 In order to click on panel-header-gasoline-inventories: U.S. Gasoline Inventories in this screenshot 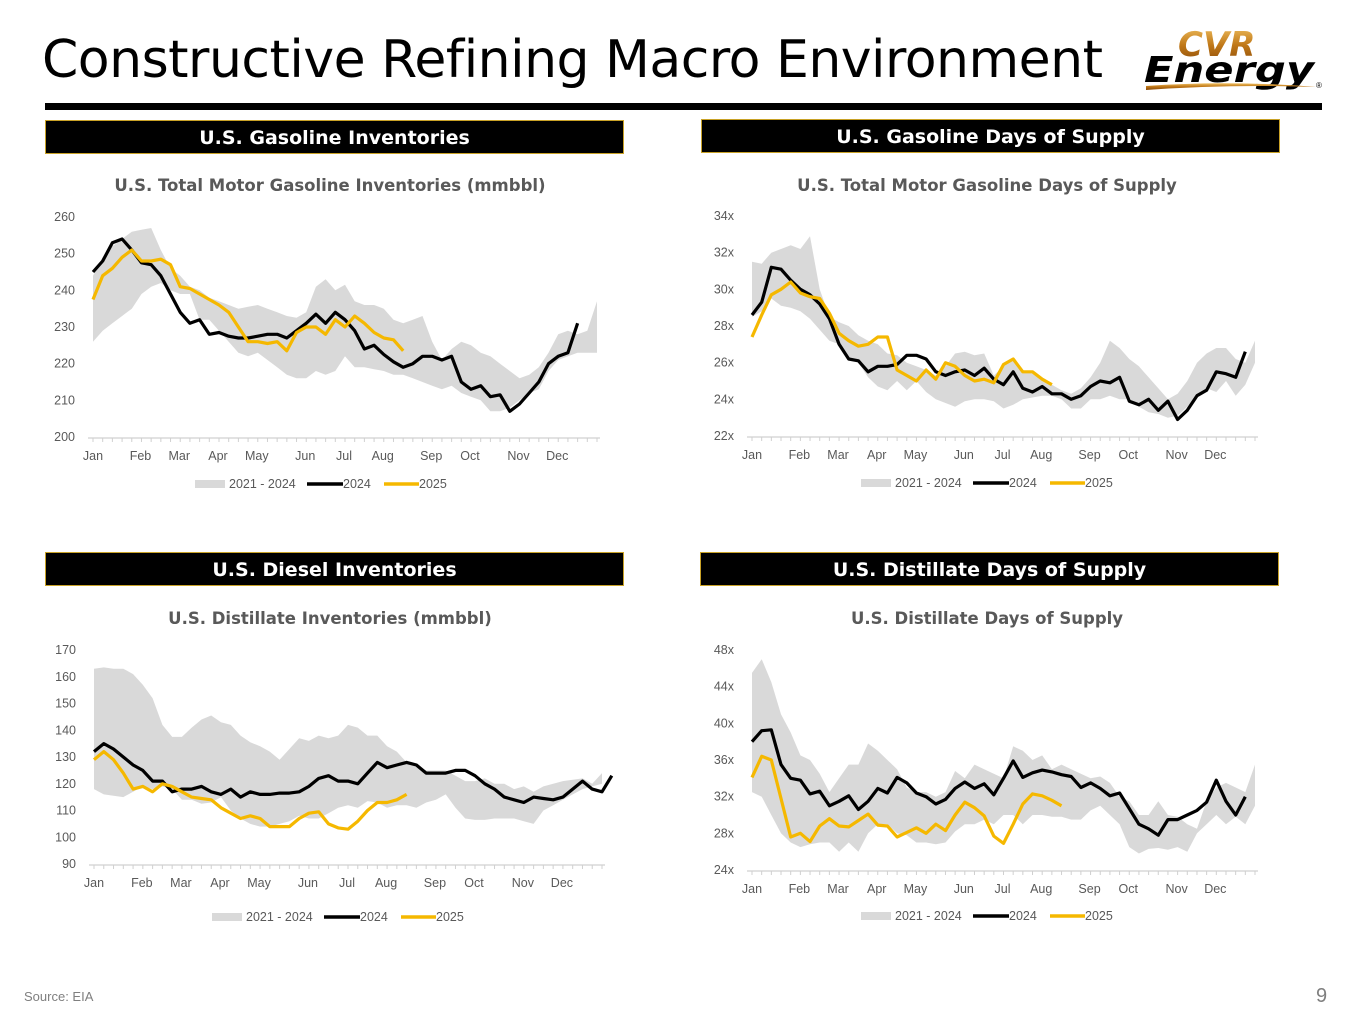, I will do `click(334, 137)`.